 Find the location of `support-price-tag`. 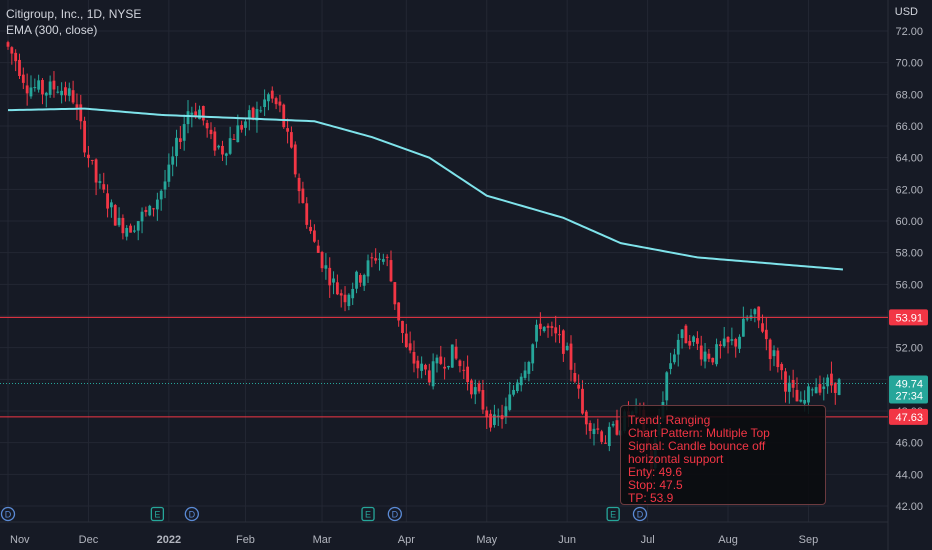

support-price-tag is located at coordinates (908, 416).